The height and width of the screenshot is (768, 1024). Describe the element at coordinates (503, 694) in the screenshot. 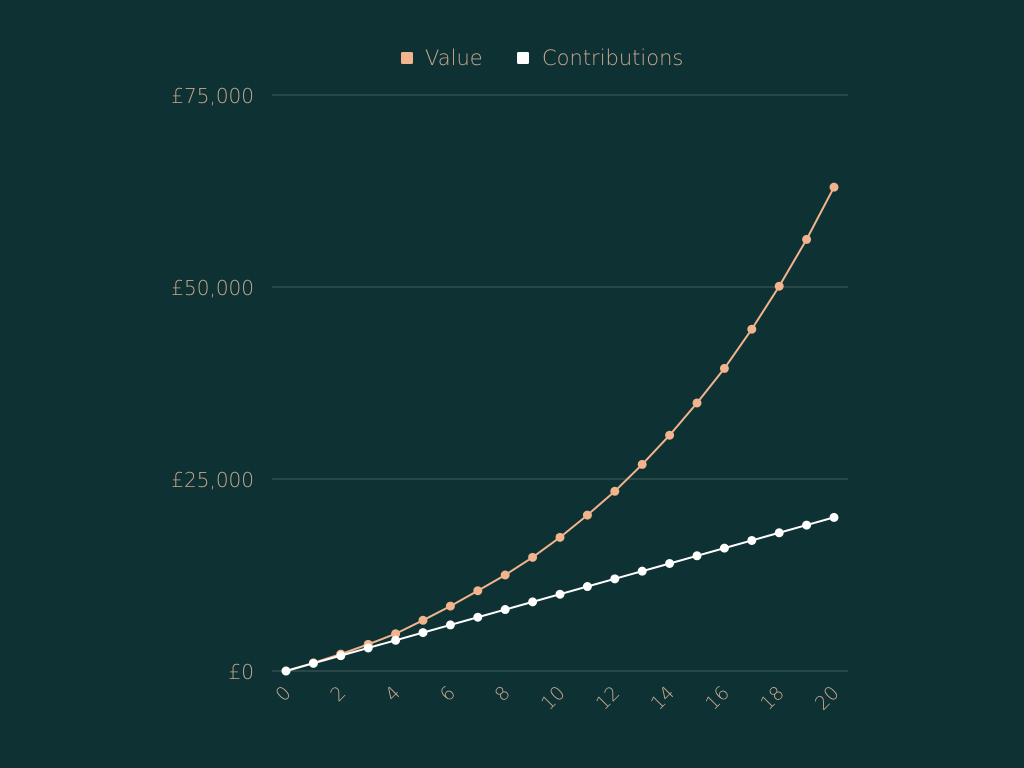

I see `x-tick-label: 8` at that location.